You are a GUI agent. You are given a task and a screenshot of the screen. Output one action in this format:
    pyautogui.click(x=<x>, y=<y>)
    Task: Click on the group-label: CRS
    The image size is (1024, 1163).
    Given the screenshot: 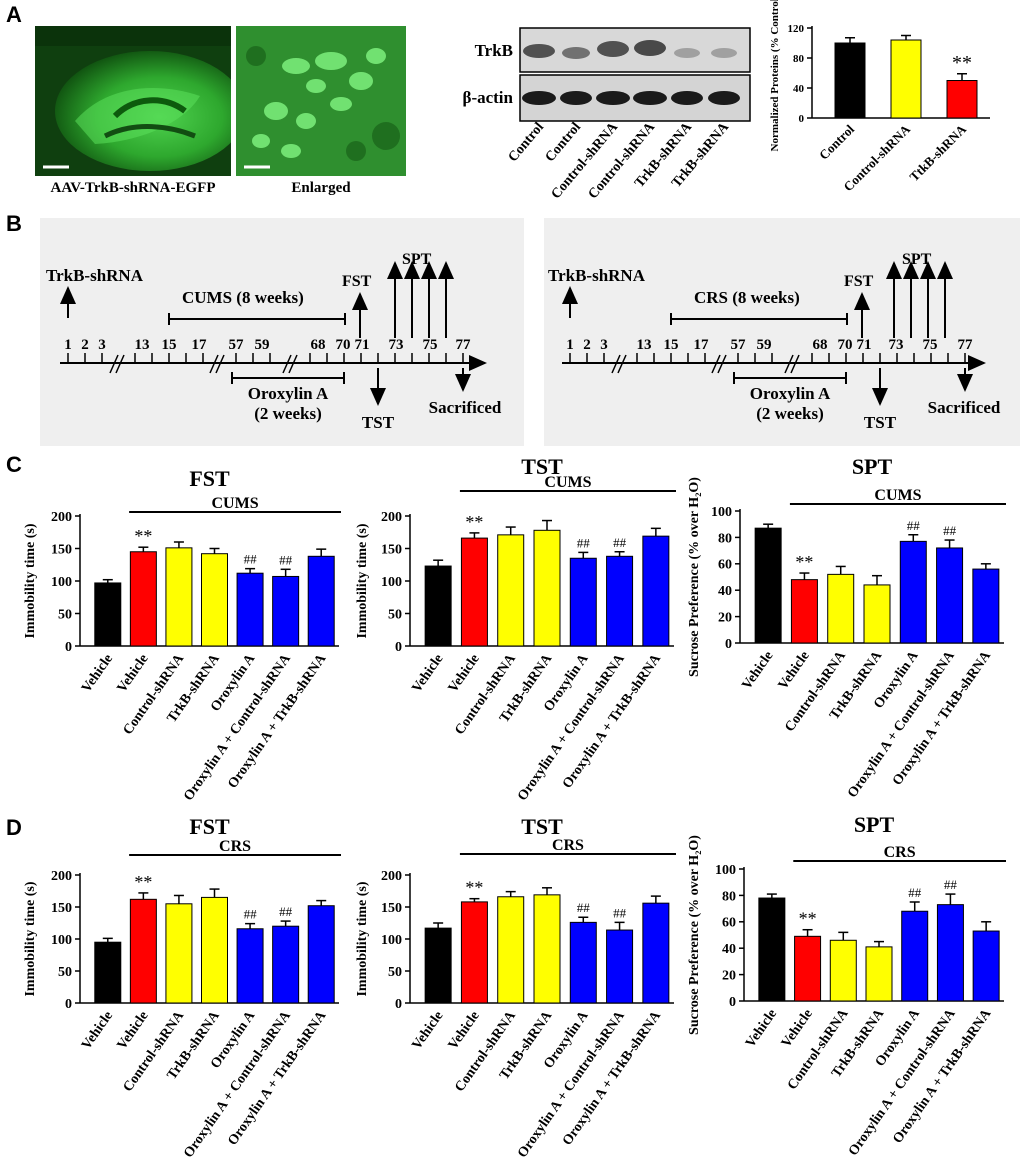 What is the action you would take?
    pyautogui.click(x=900, y=852)
    